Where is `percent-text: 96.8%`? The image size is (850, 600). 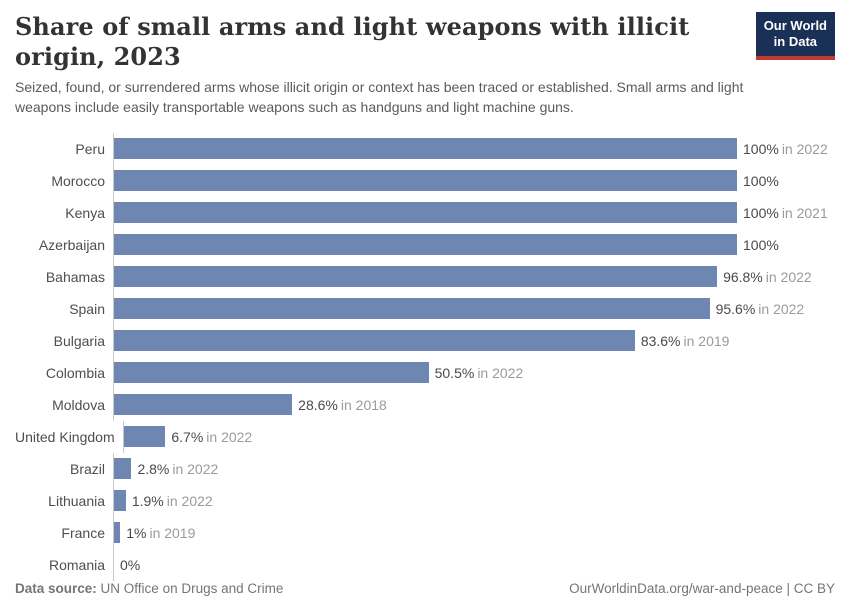 percent-text: 96.8% is located at coordinates (743, 276).